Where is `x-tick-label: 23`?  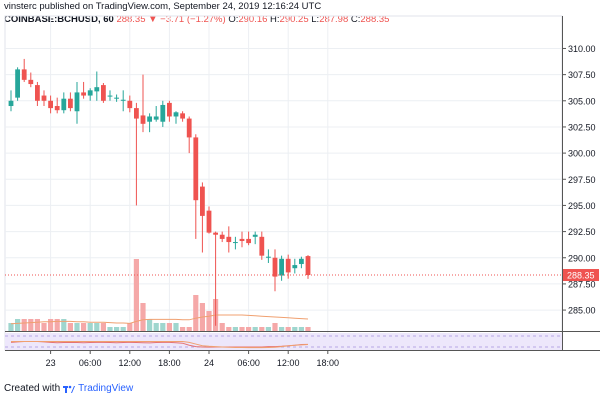
x-tick-label: 23 is located at coordinates (51, 363).